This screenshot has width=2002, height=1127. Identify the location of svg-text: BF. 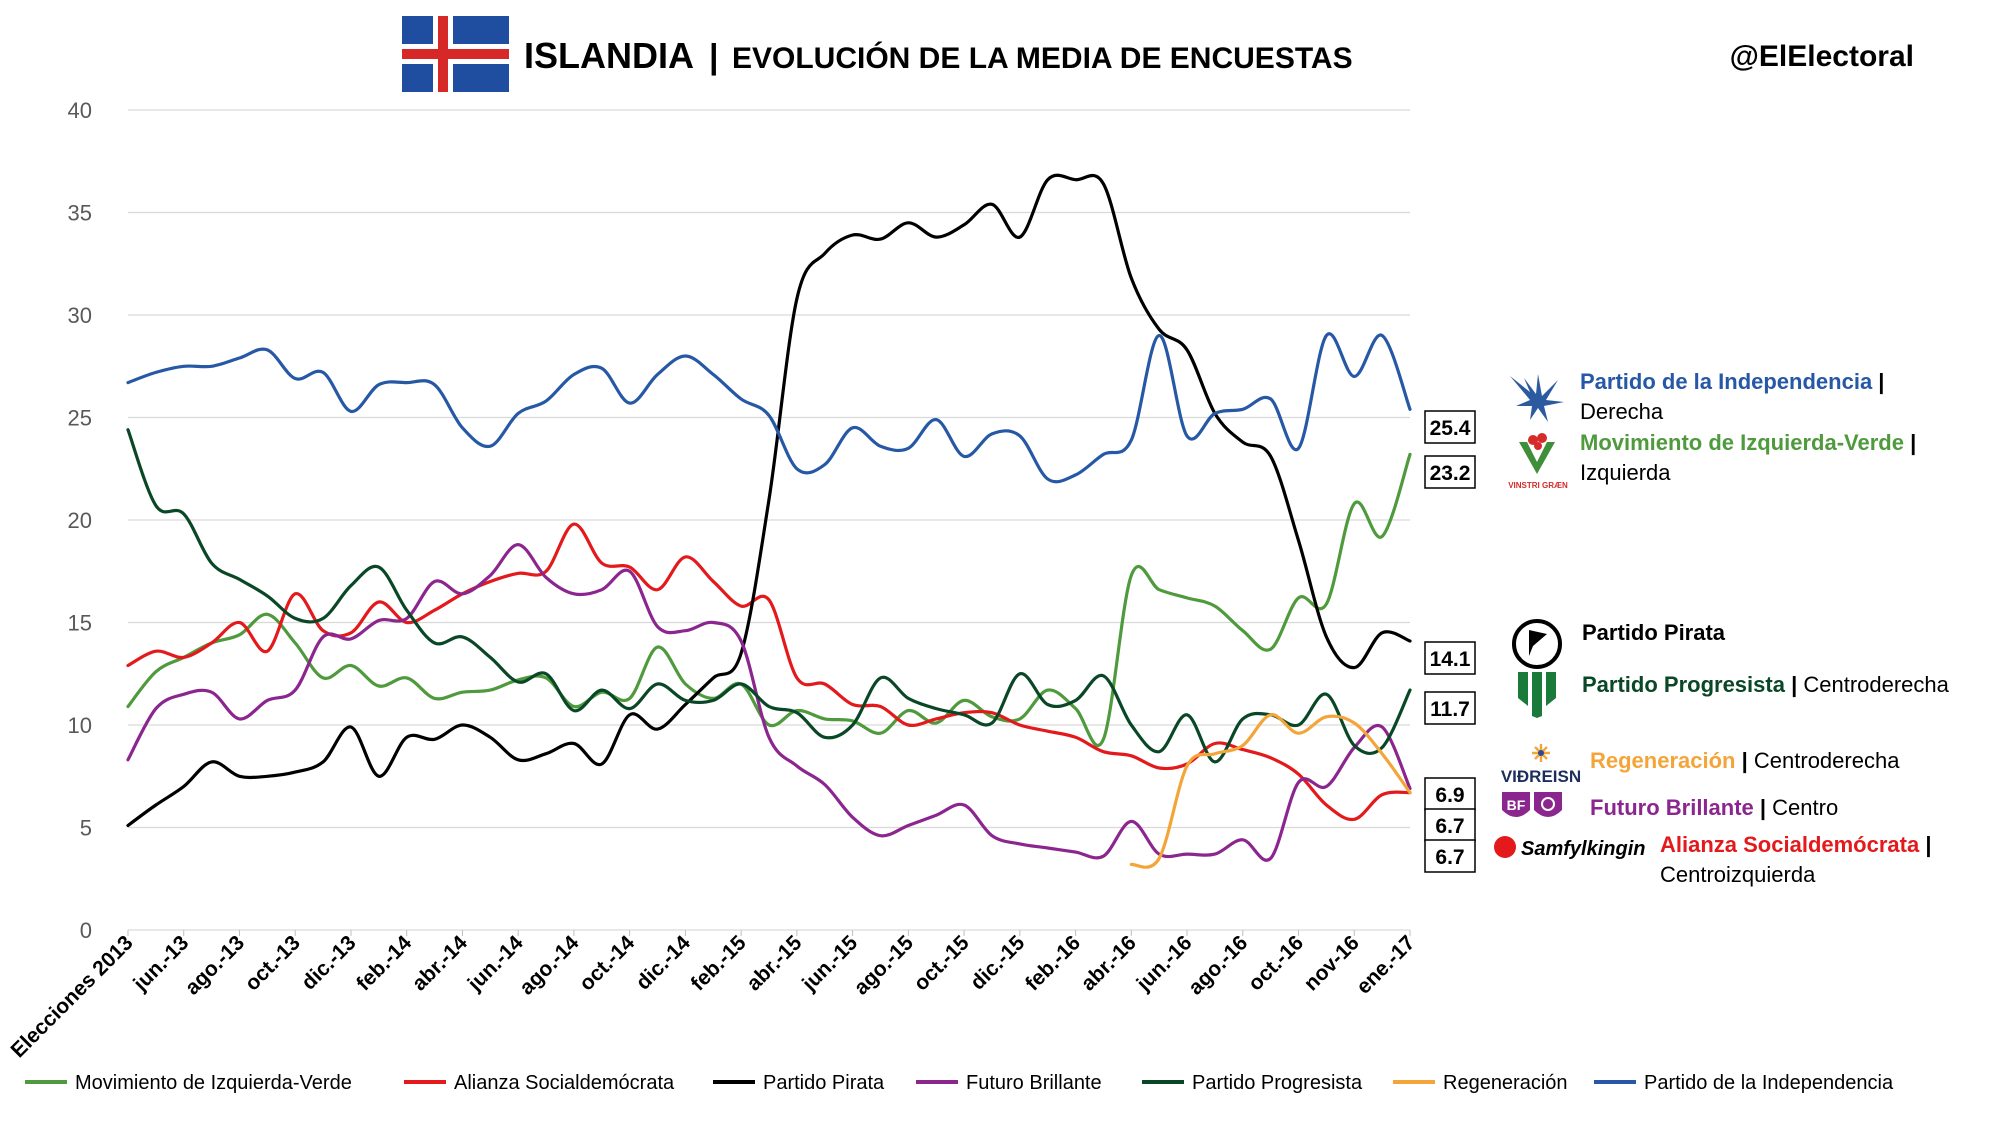
(1516, 805).